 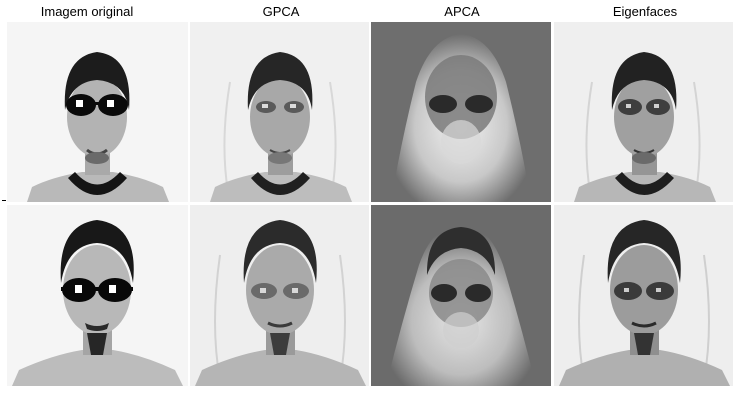 I want to click on header-apca: APCA, so click(x=462, y=11).